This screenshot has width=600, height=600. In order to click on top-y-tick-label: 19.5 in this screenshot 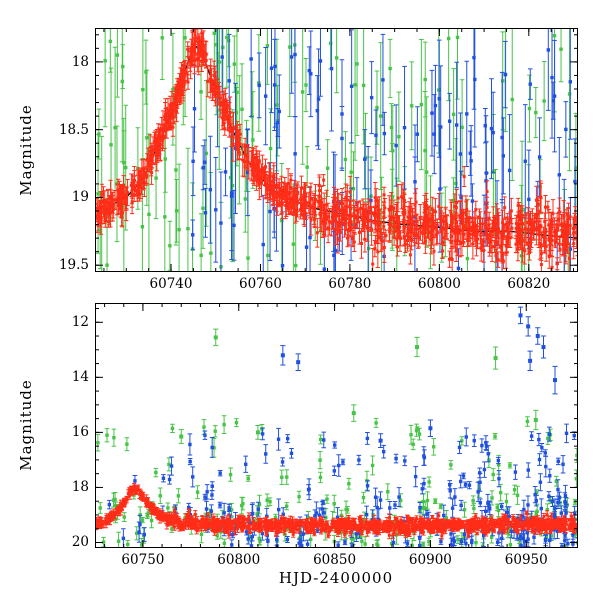, I will do `click(73, 265)`.